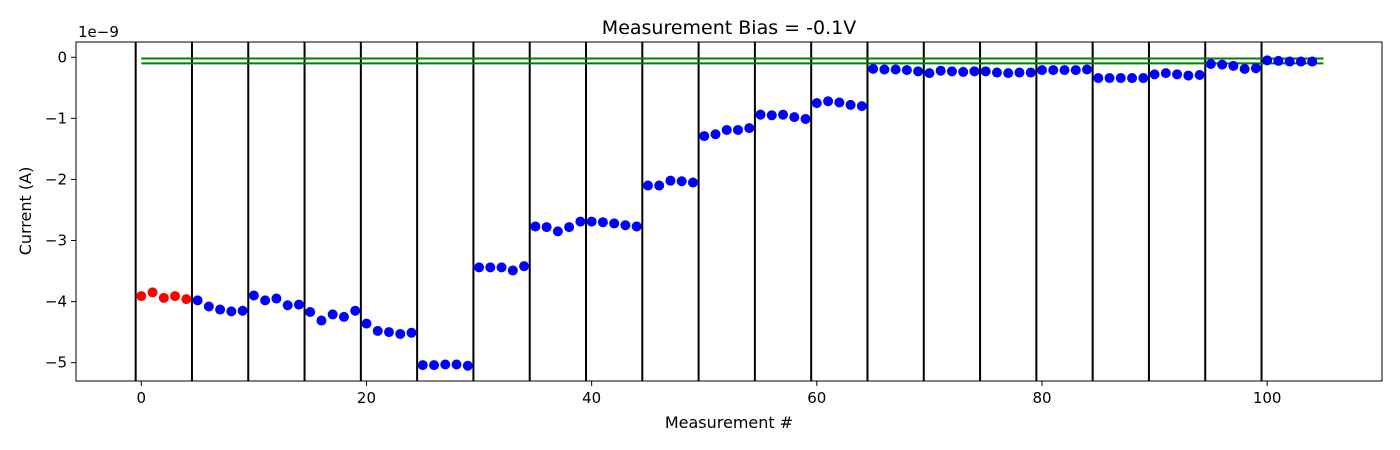  What do you see at coordinates (56, 302) in the screenshot?
I see `y-tick-label-4: −4` at bounding box center [56, 302].